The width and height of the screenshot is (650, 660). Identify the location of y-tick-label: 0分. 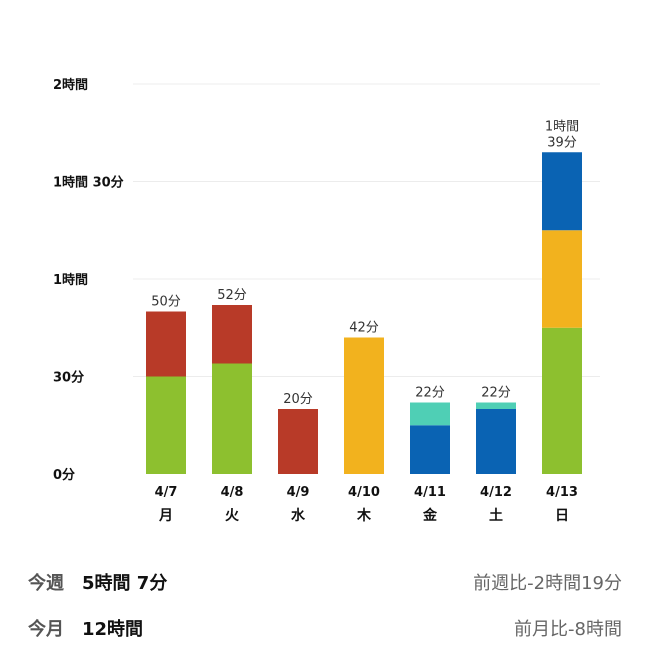
(64, 475).